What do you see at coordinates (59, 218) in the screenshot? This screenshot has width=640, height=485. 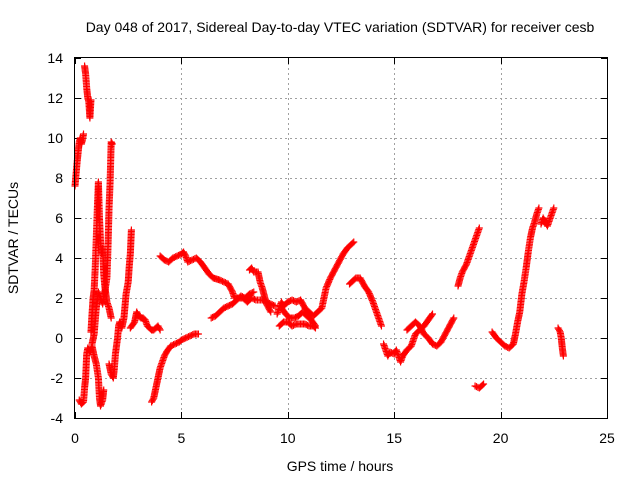 I see `y-tick-label: 6` at bounding box center [59, 218].